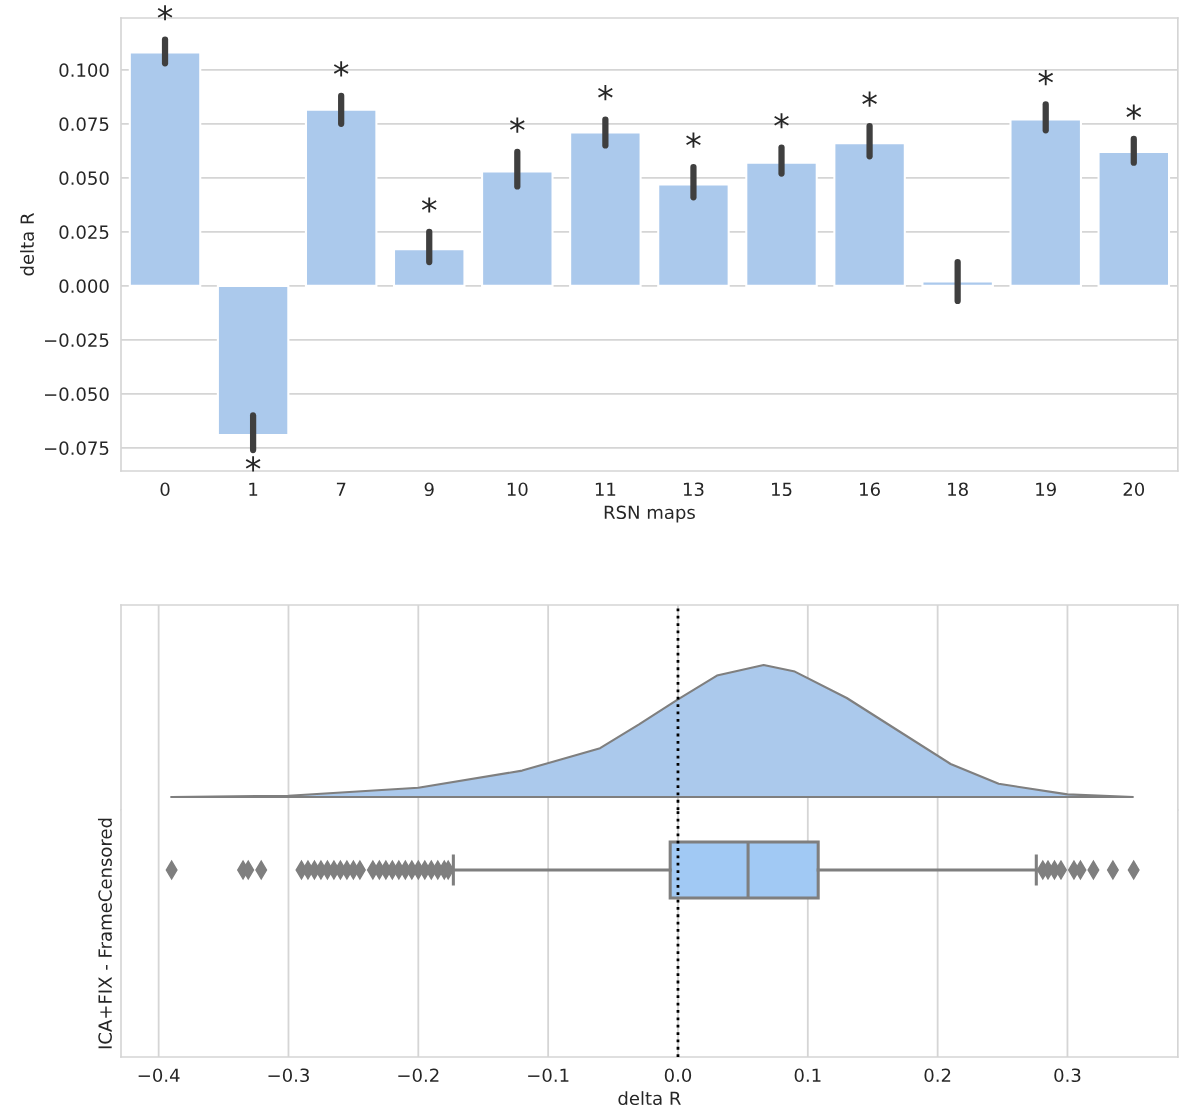 The width and height of the screenshot is (1179, 1113). What do you see at coordinates (1046, 489) in the screenshot?
I see `x-tick-label: 19` at bounding box center [1046, 489].